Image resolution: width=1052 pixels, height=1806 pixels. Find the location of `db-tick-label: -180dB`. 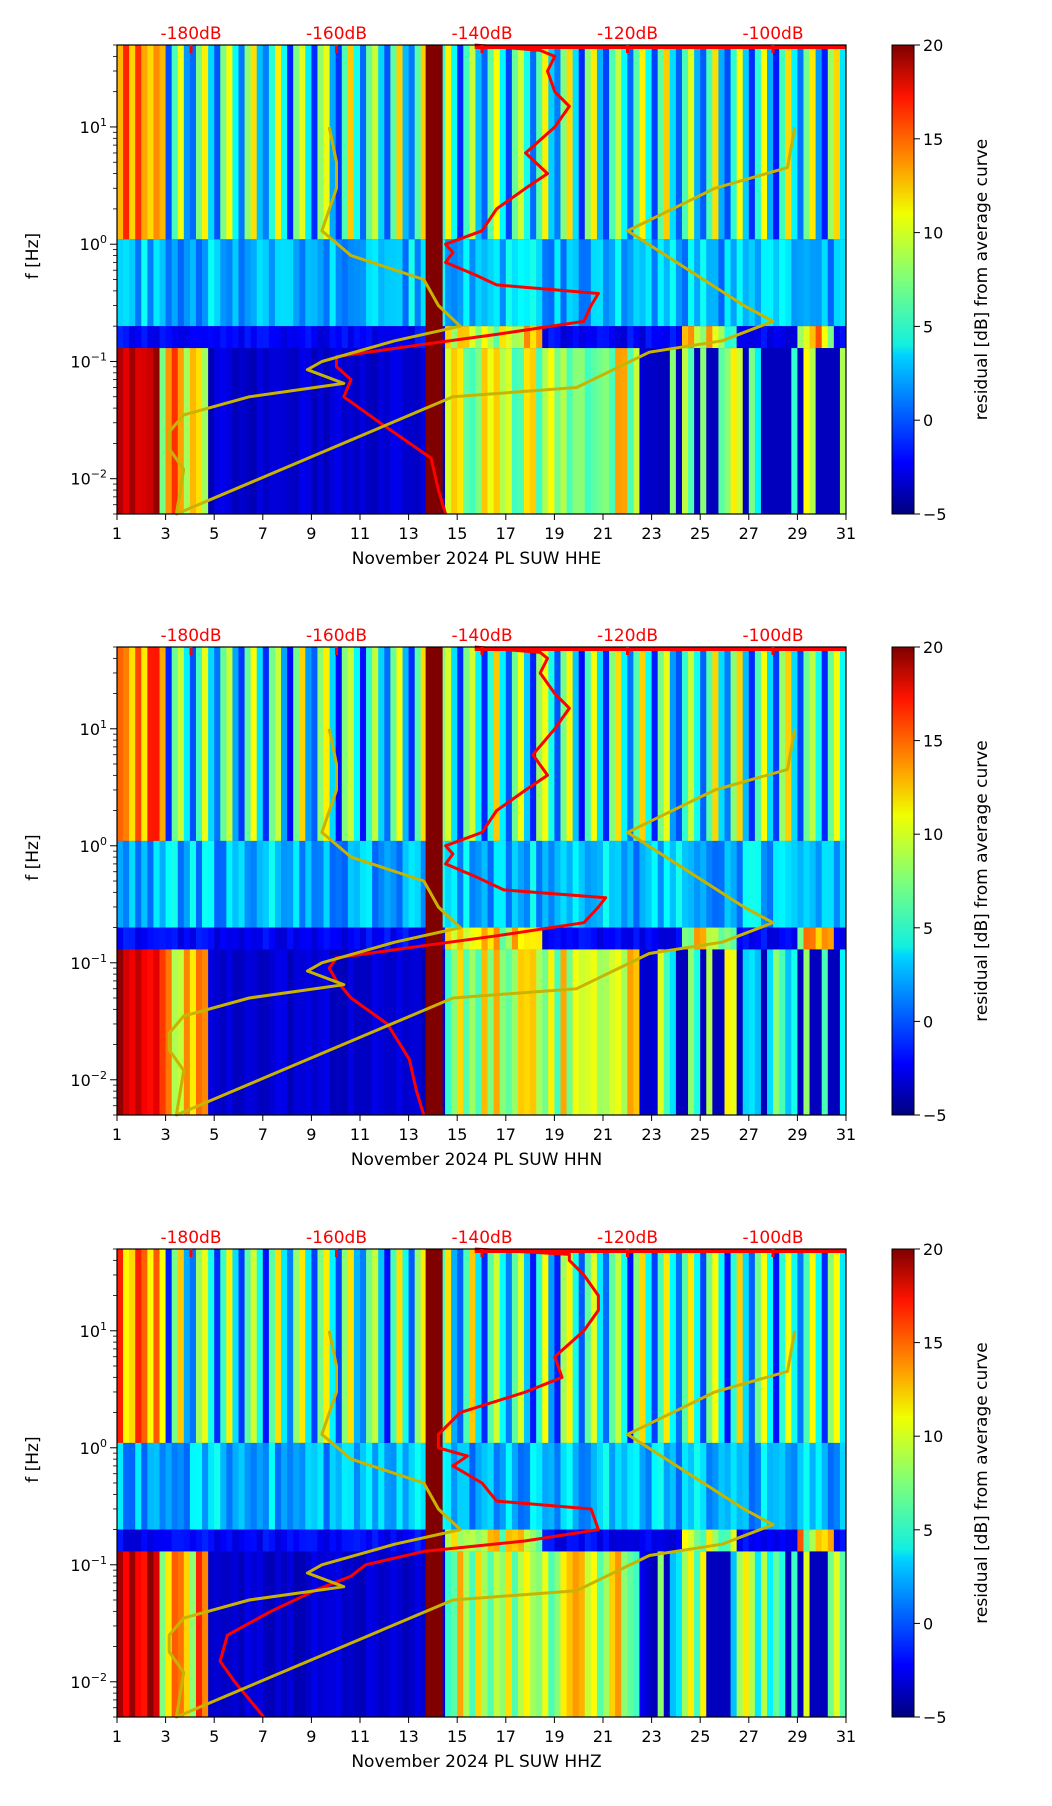

db-tick-label: -180dB is located at coordinates (190, 636).